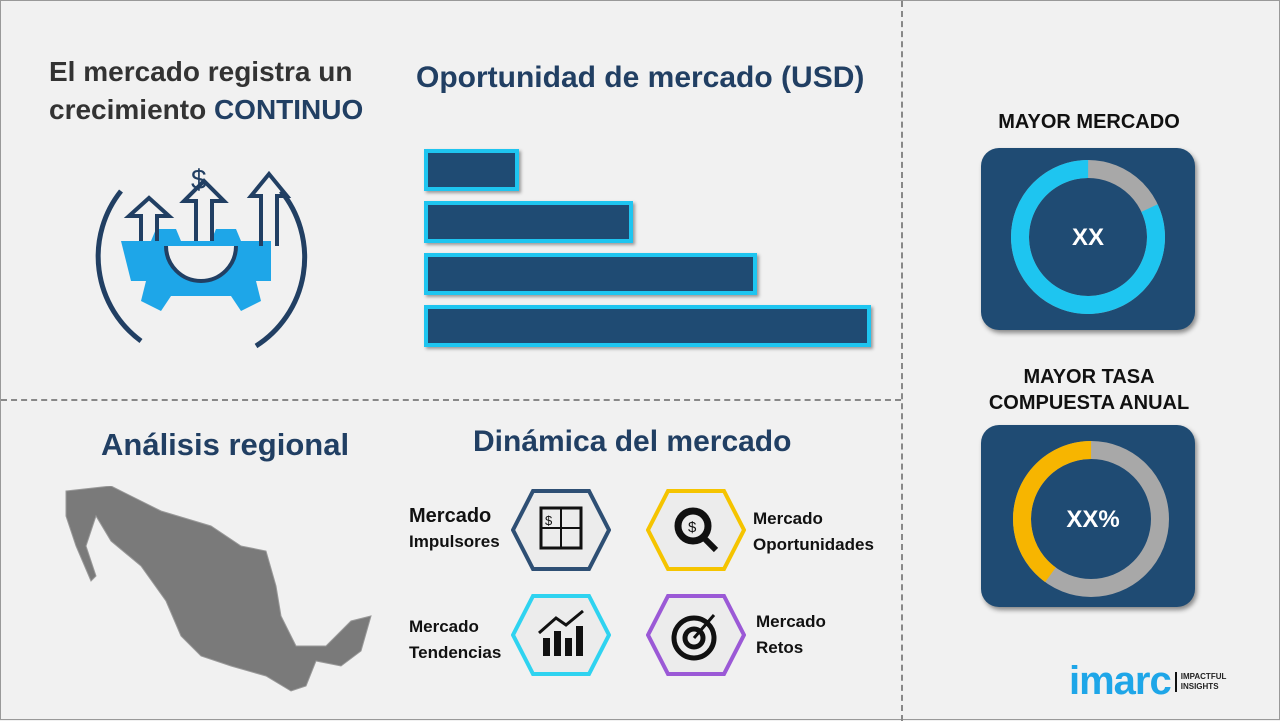 The width and height of the screenshot is (1280, 721). What do you see at coordinates (813, 532) in the screenshot?
I see `dynamics-label: Mercado Oportunidades` at bounding box center [813, 532].